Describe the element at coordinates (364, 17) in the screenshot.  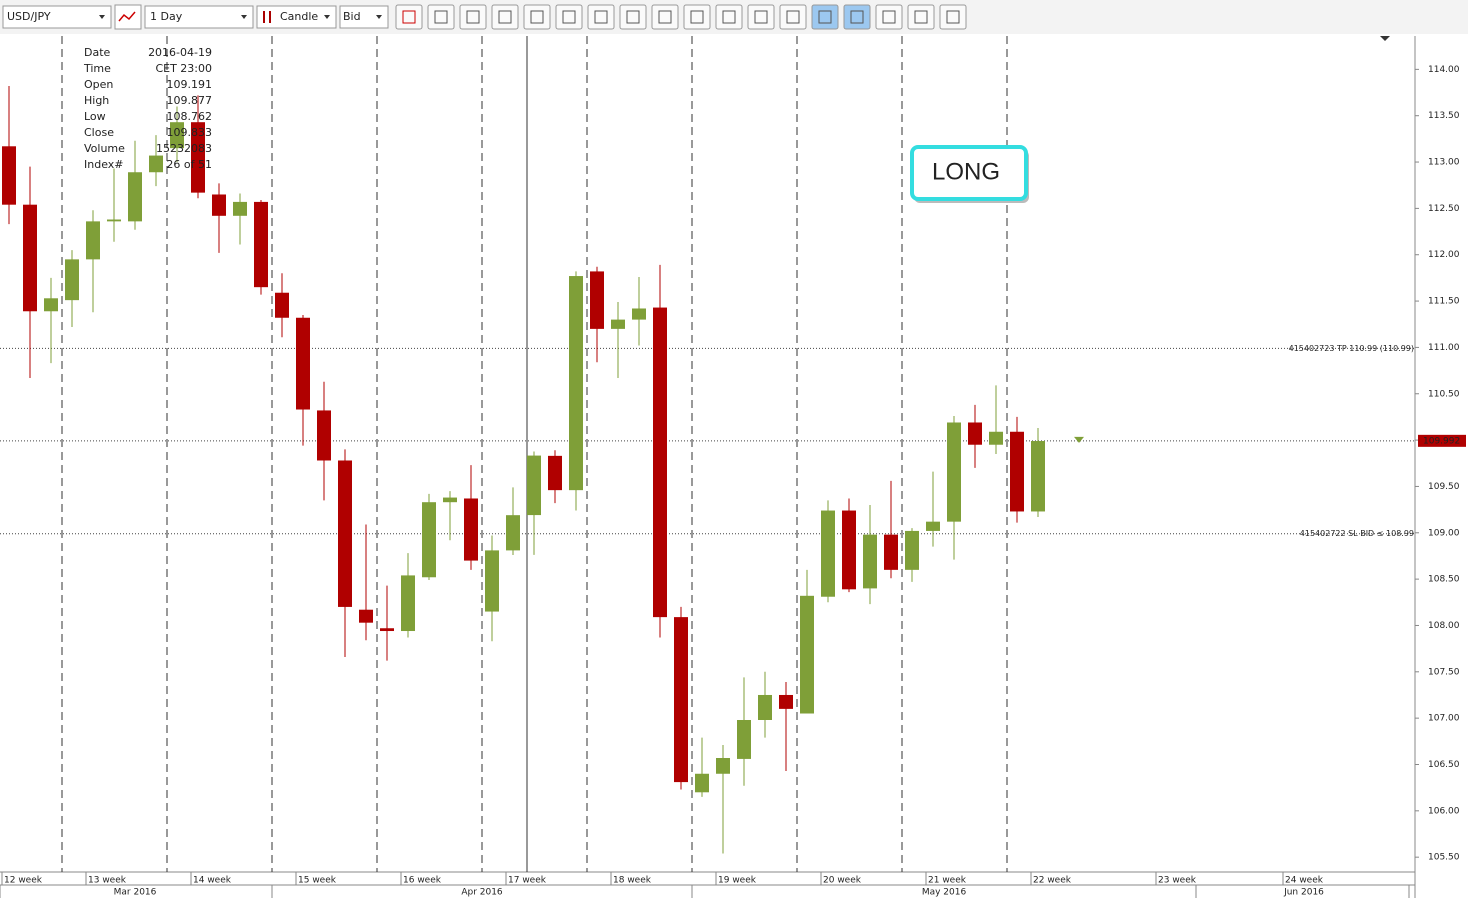
I see `side-select` at that location.